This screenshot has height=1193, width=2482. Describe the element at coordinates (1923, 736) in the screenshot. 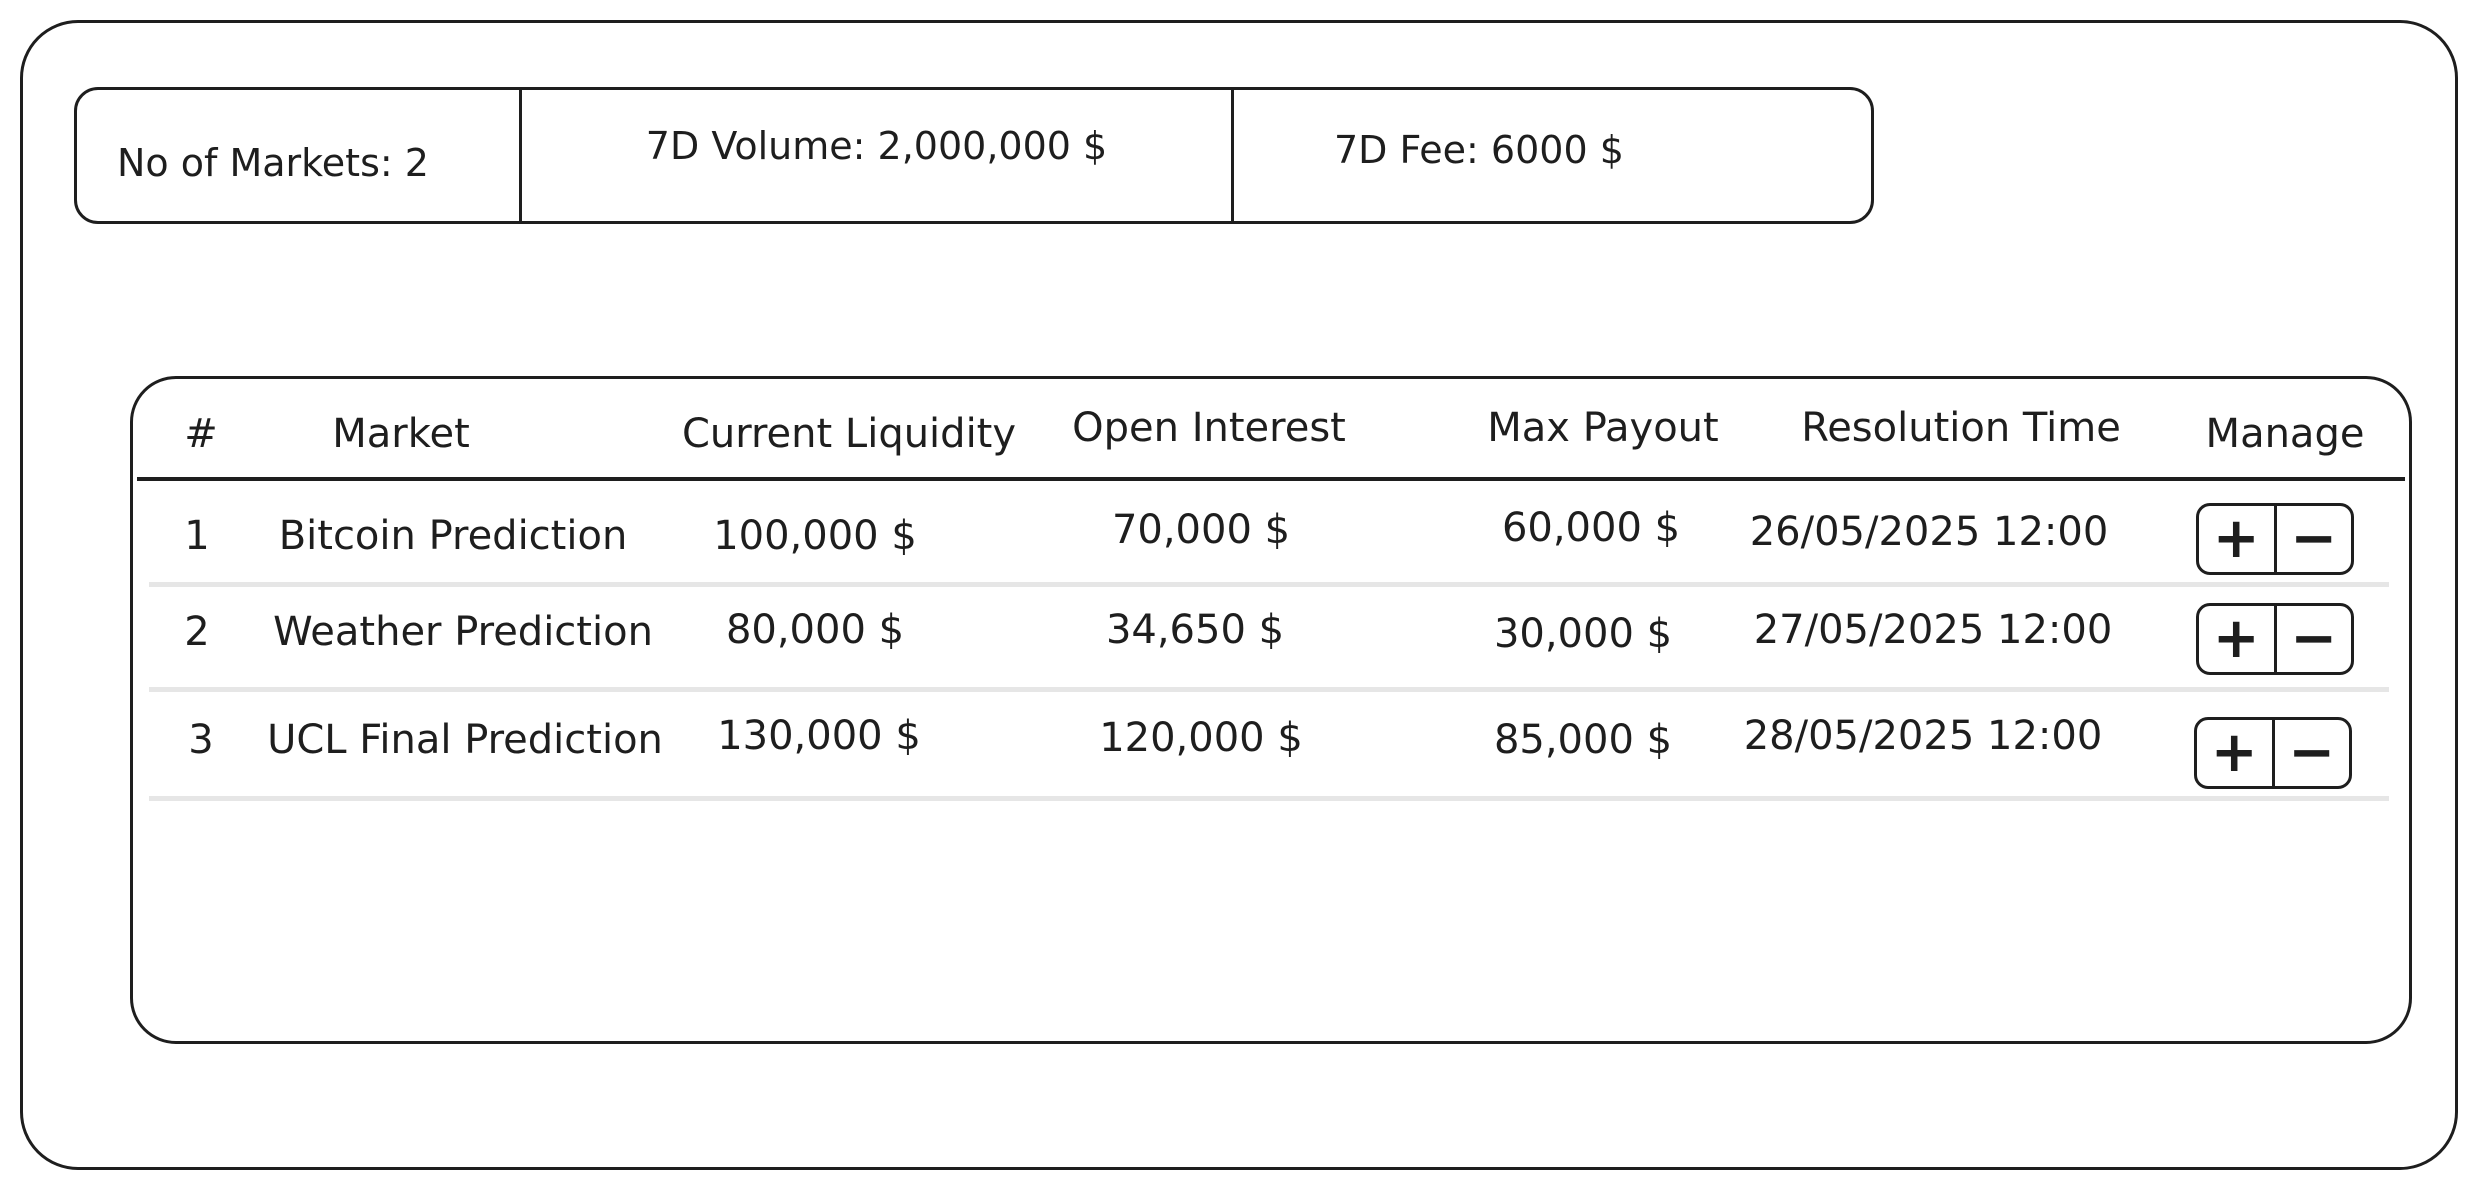

I see `row-resolution-time: 28/05/2025 12:00` at that location.